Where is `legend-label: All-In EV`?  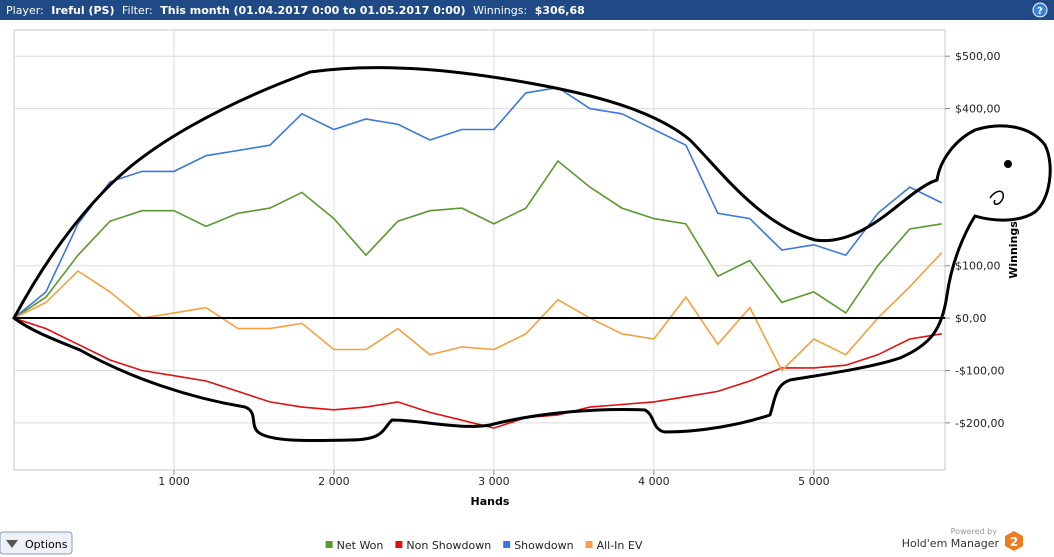 legend-label: All-In EV is located at coordinates (620, 545).